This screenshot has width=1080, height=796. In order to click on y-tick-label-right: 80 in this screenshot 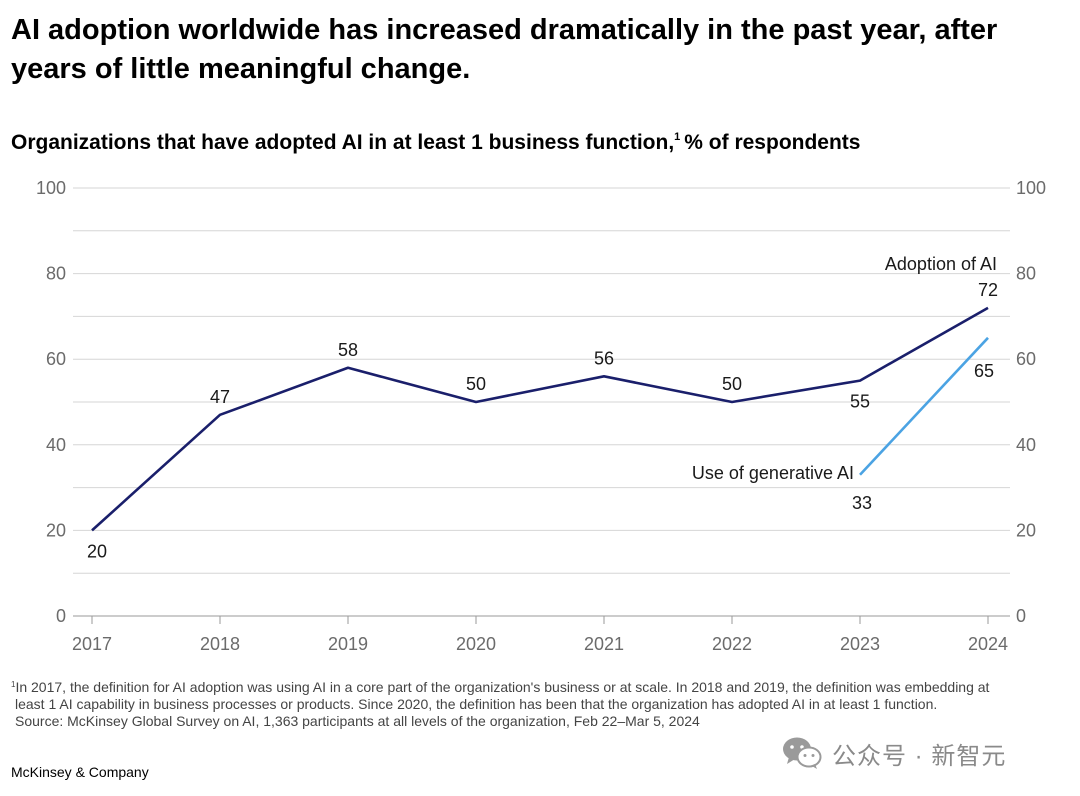, I will do `click(1026, 274)`.